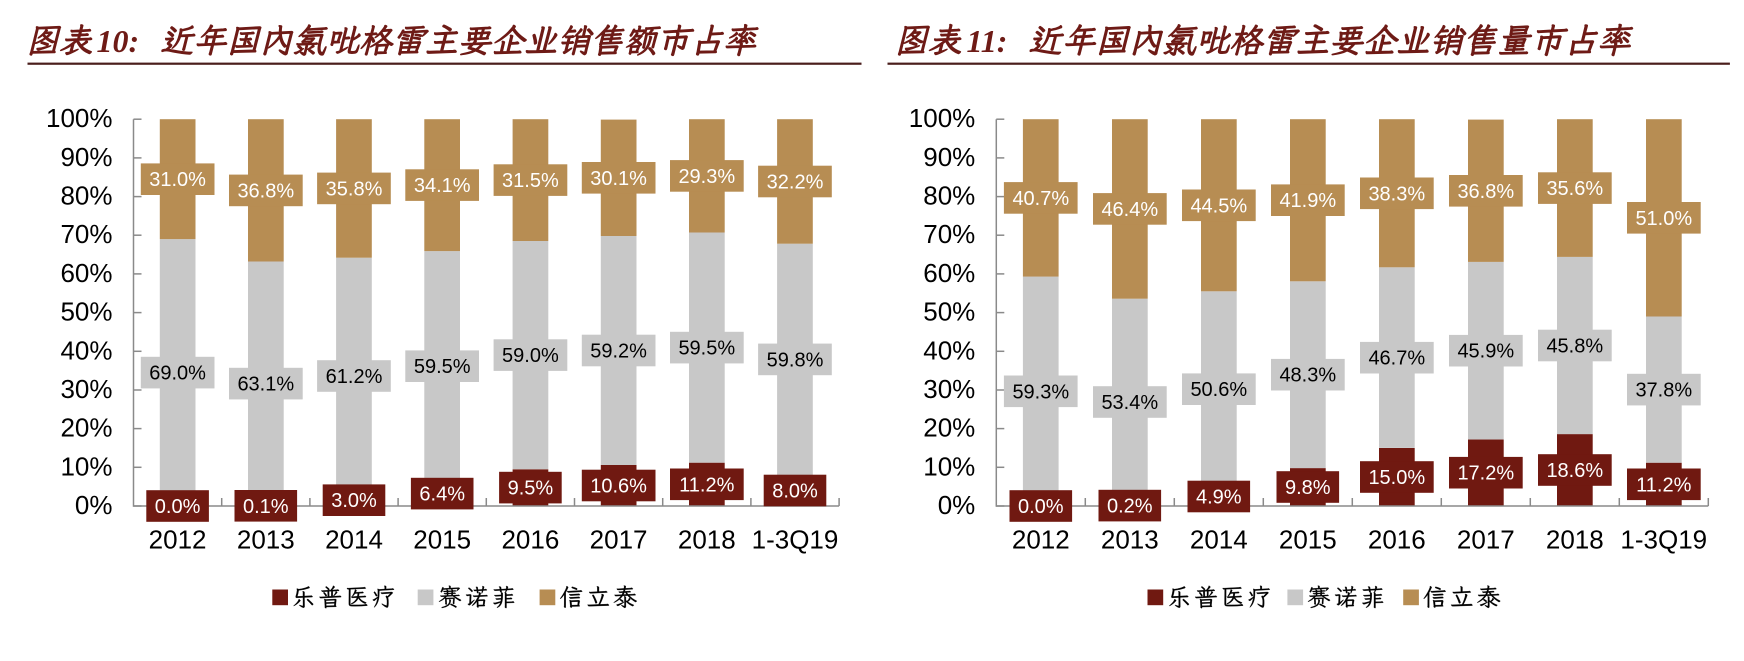  What do you see at coordinates (1130, 507) in the screenshot?
I see `svg-text: 0.2%` at bounding box center [1130, 507].